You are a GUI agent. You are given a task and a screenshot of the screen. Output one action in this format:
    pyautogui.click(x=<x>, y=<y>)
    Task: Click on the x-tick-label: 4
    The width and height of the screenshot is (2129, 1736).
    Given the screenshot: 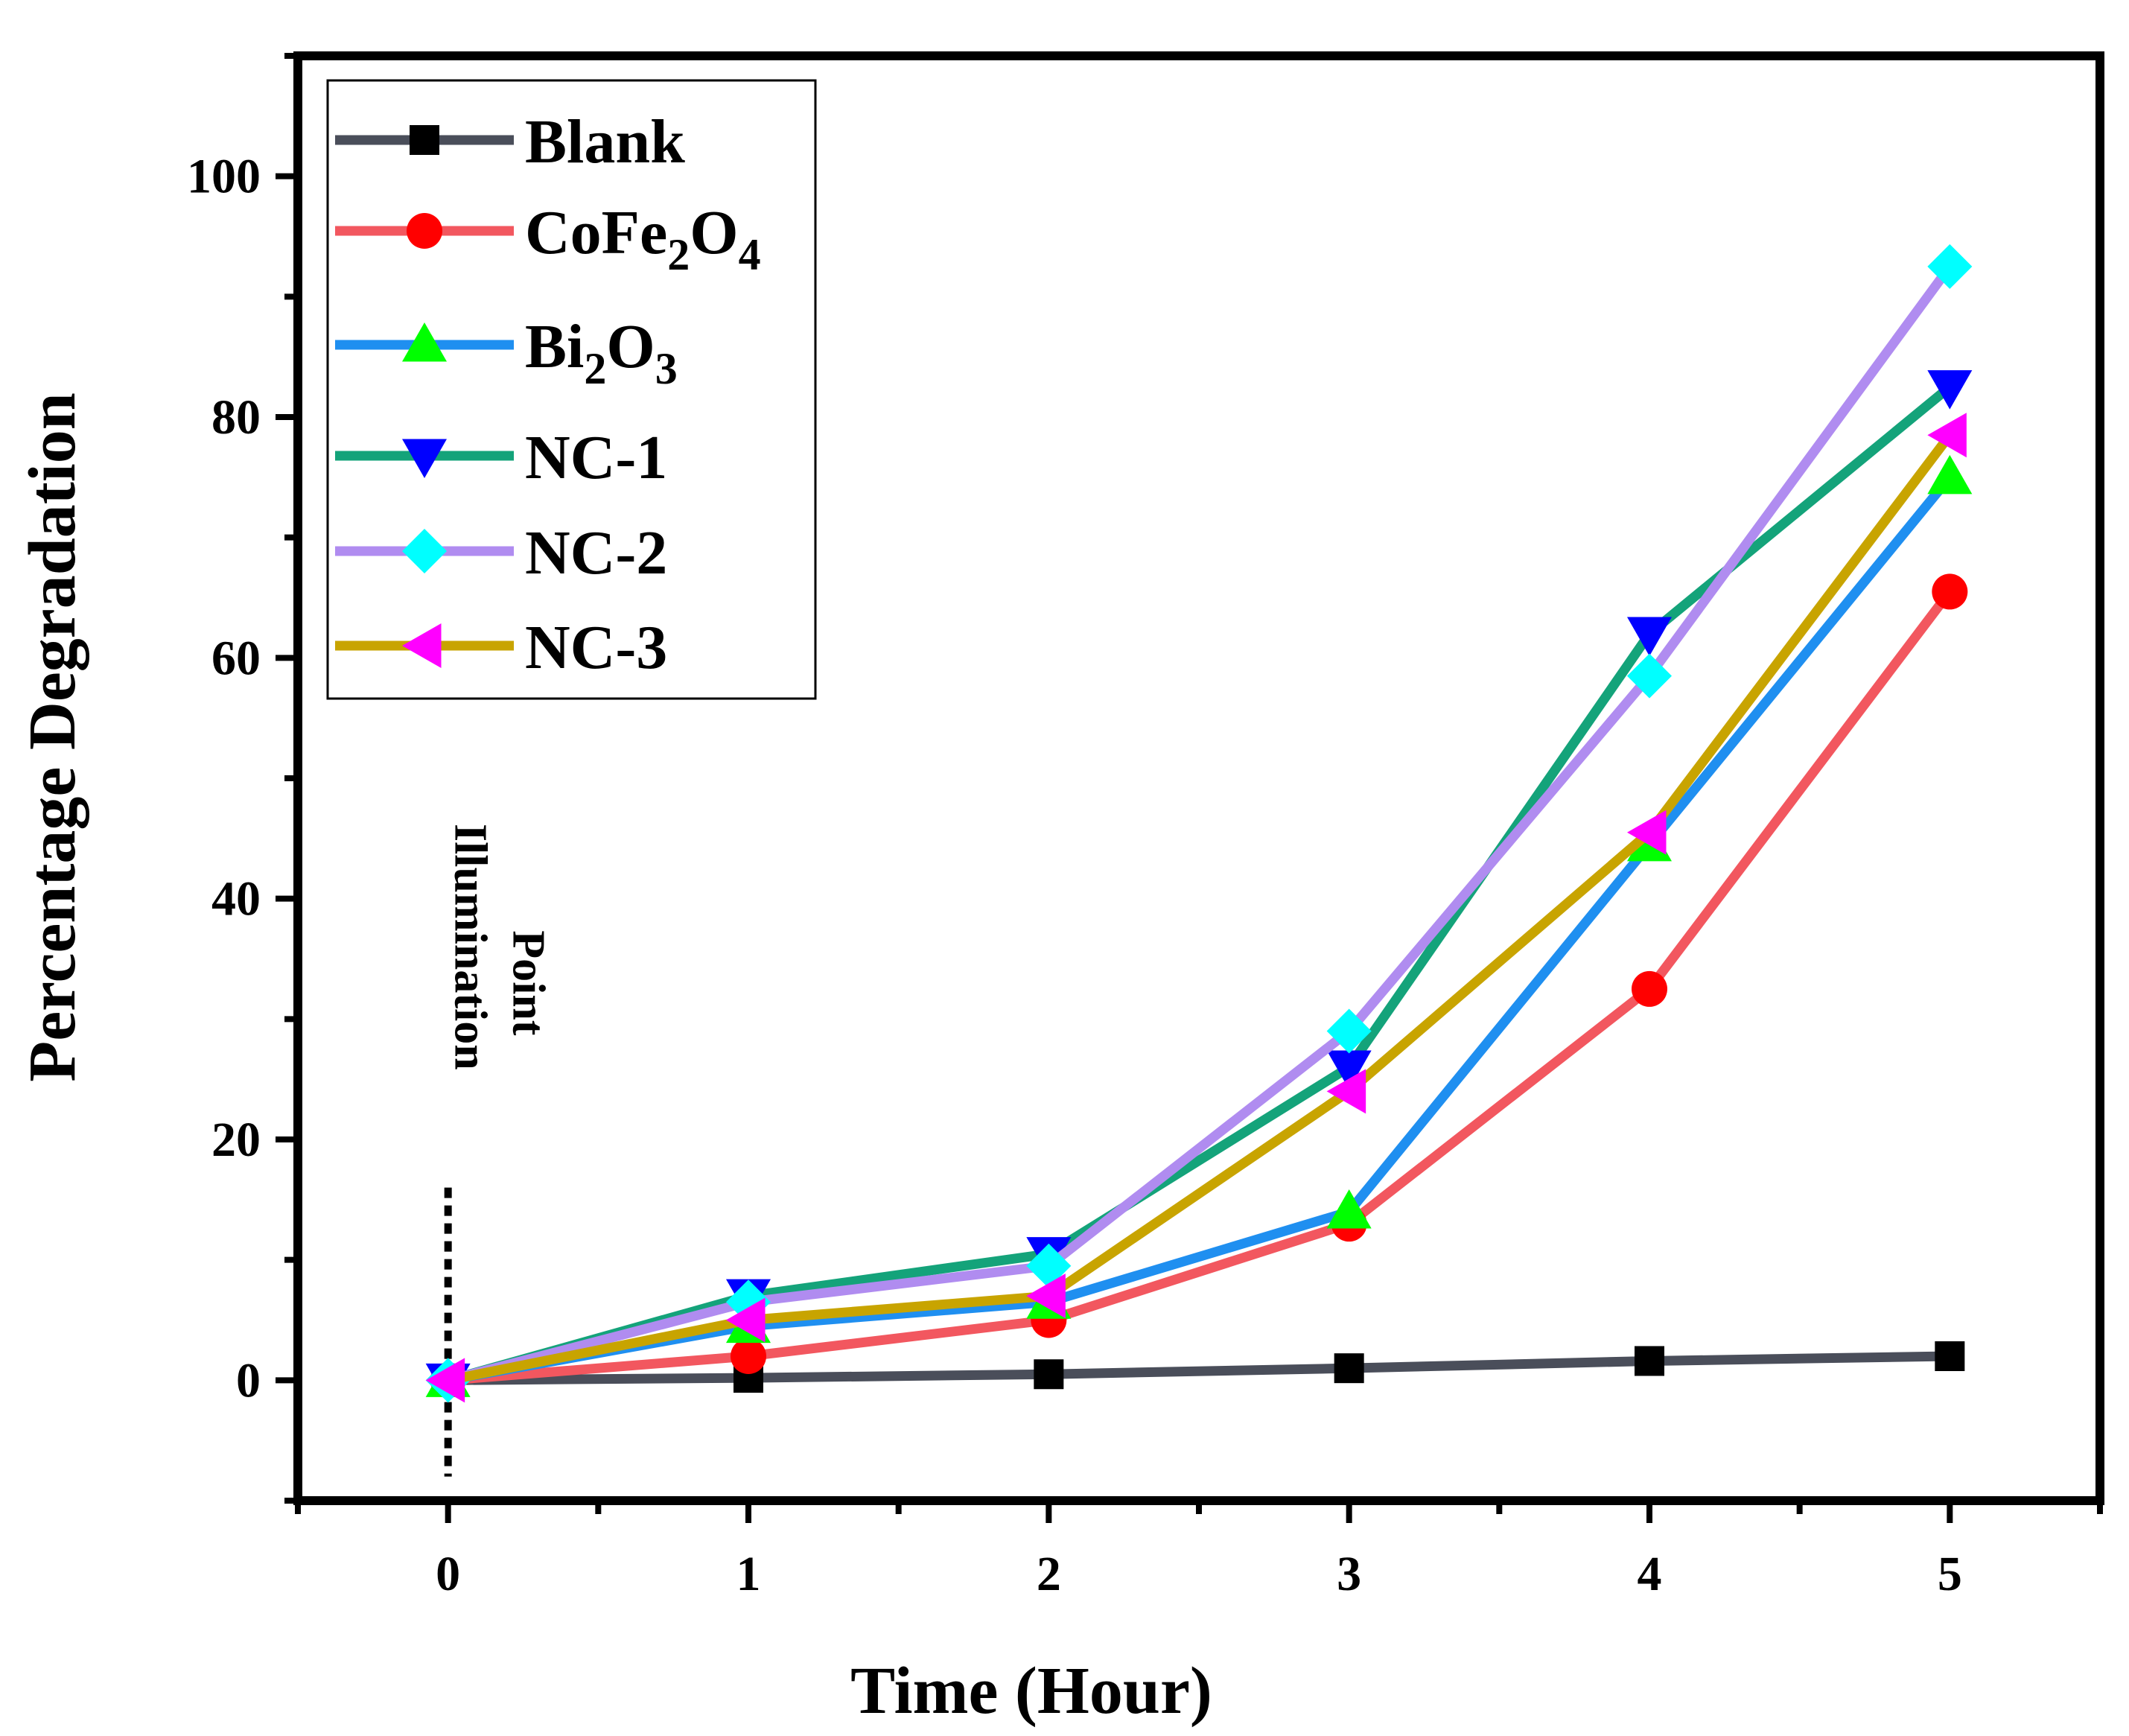 What is the action you would take?
    pyautogui.click(x=1650, y=1574)
    